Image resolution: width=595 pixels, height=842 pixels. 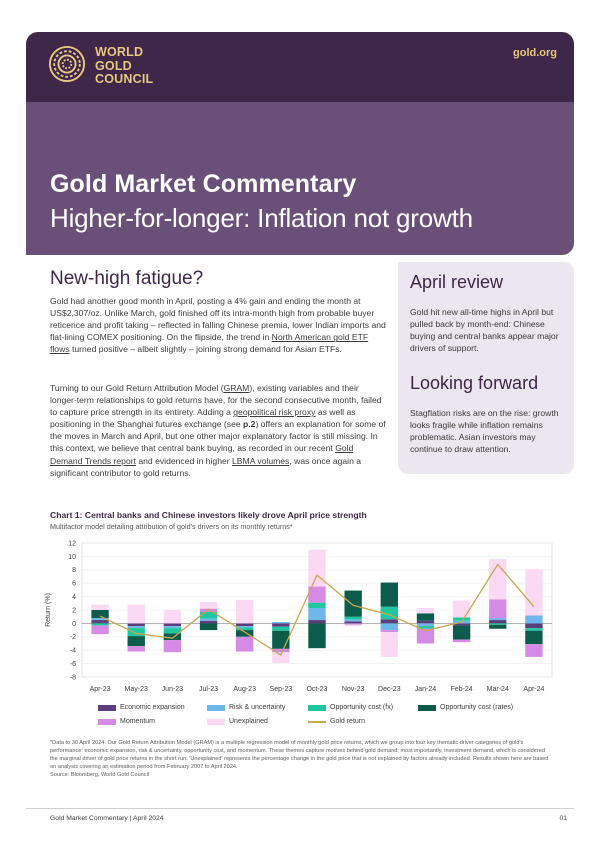 I want to click on gram-link: GRAM, so click(x=236, y=388).